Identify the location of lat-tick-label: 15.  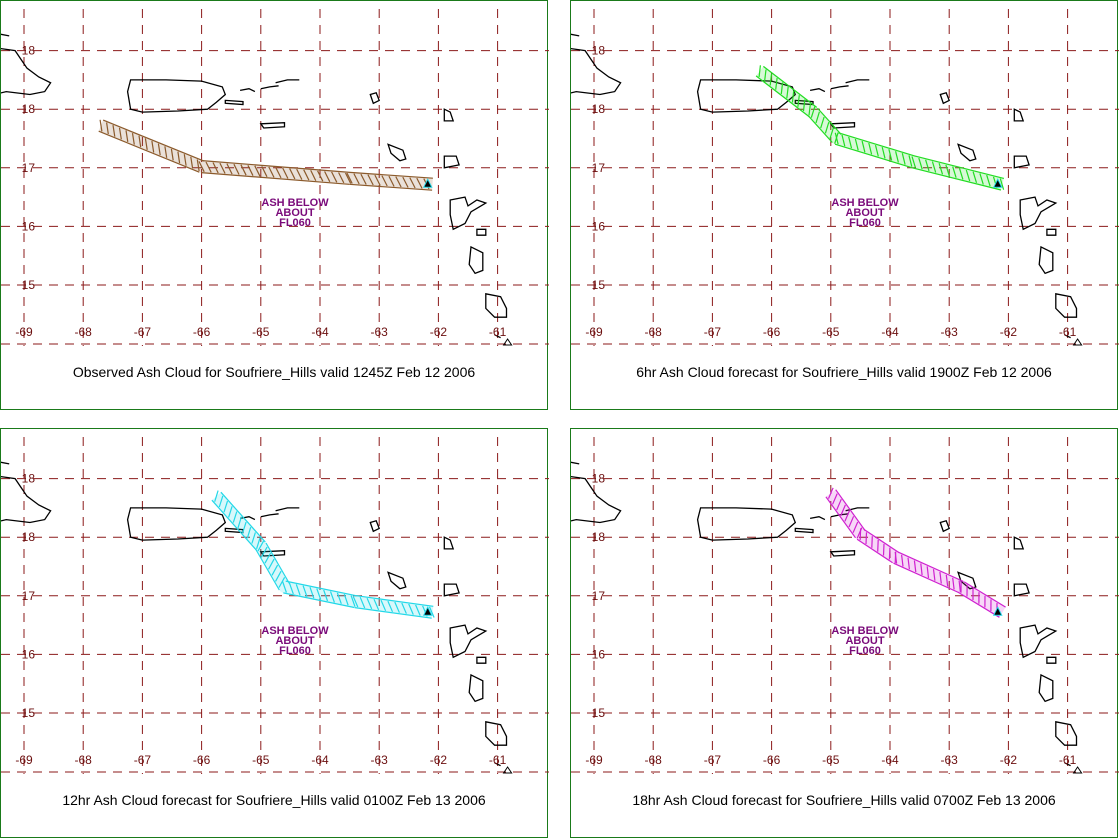
(599, 713).